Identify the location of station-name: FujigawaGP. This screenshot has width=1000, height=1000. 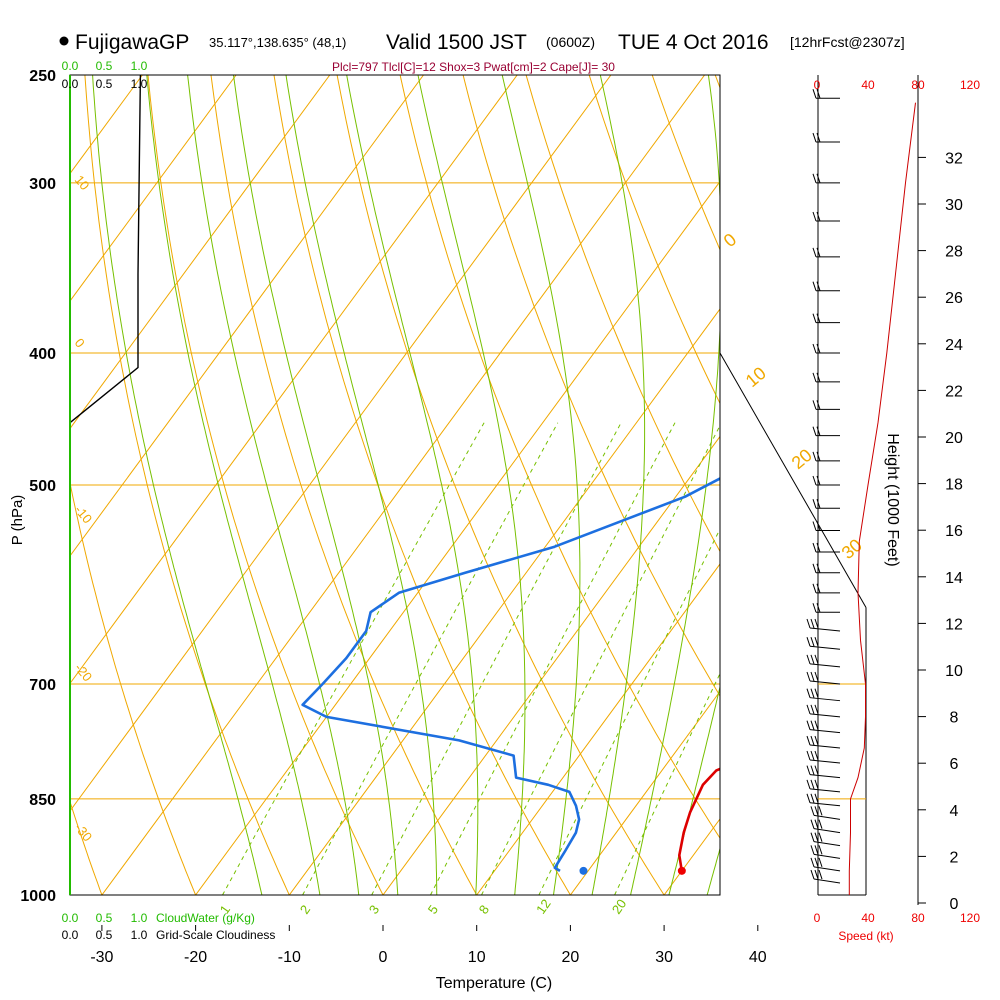
(132, 42).